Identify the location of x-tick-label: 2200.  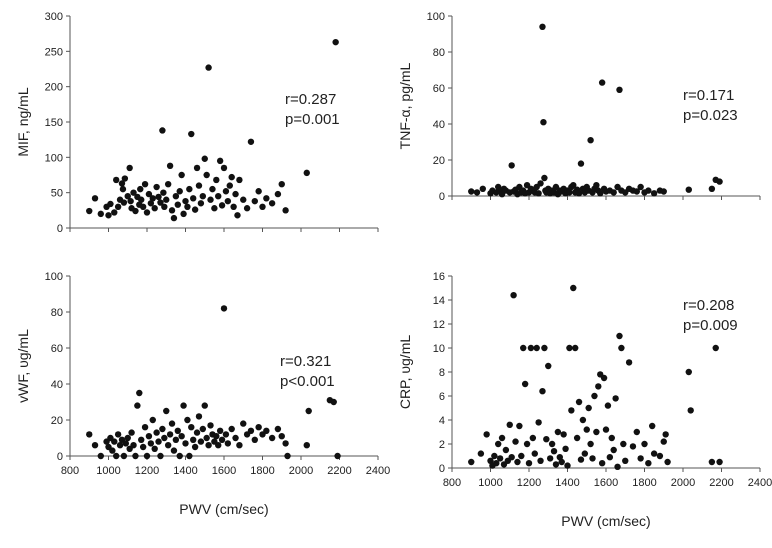
(721, 483).